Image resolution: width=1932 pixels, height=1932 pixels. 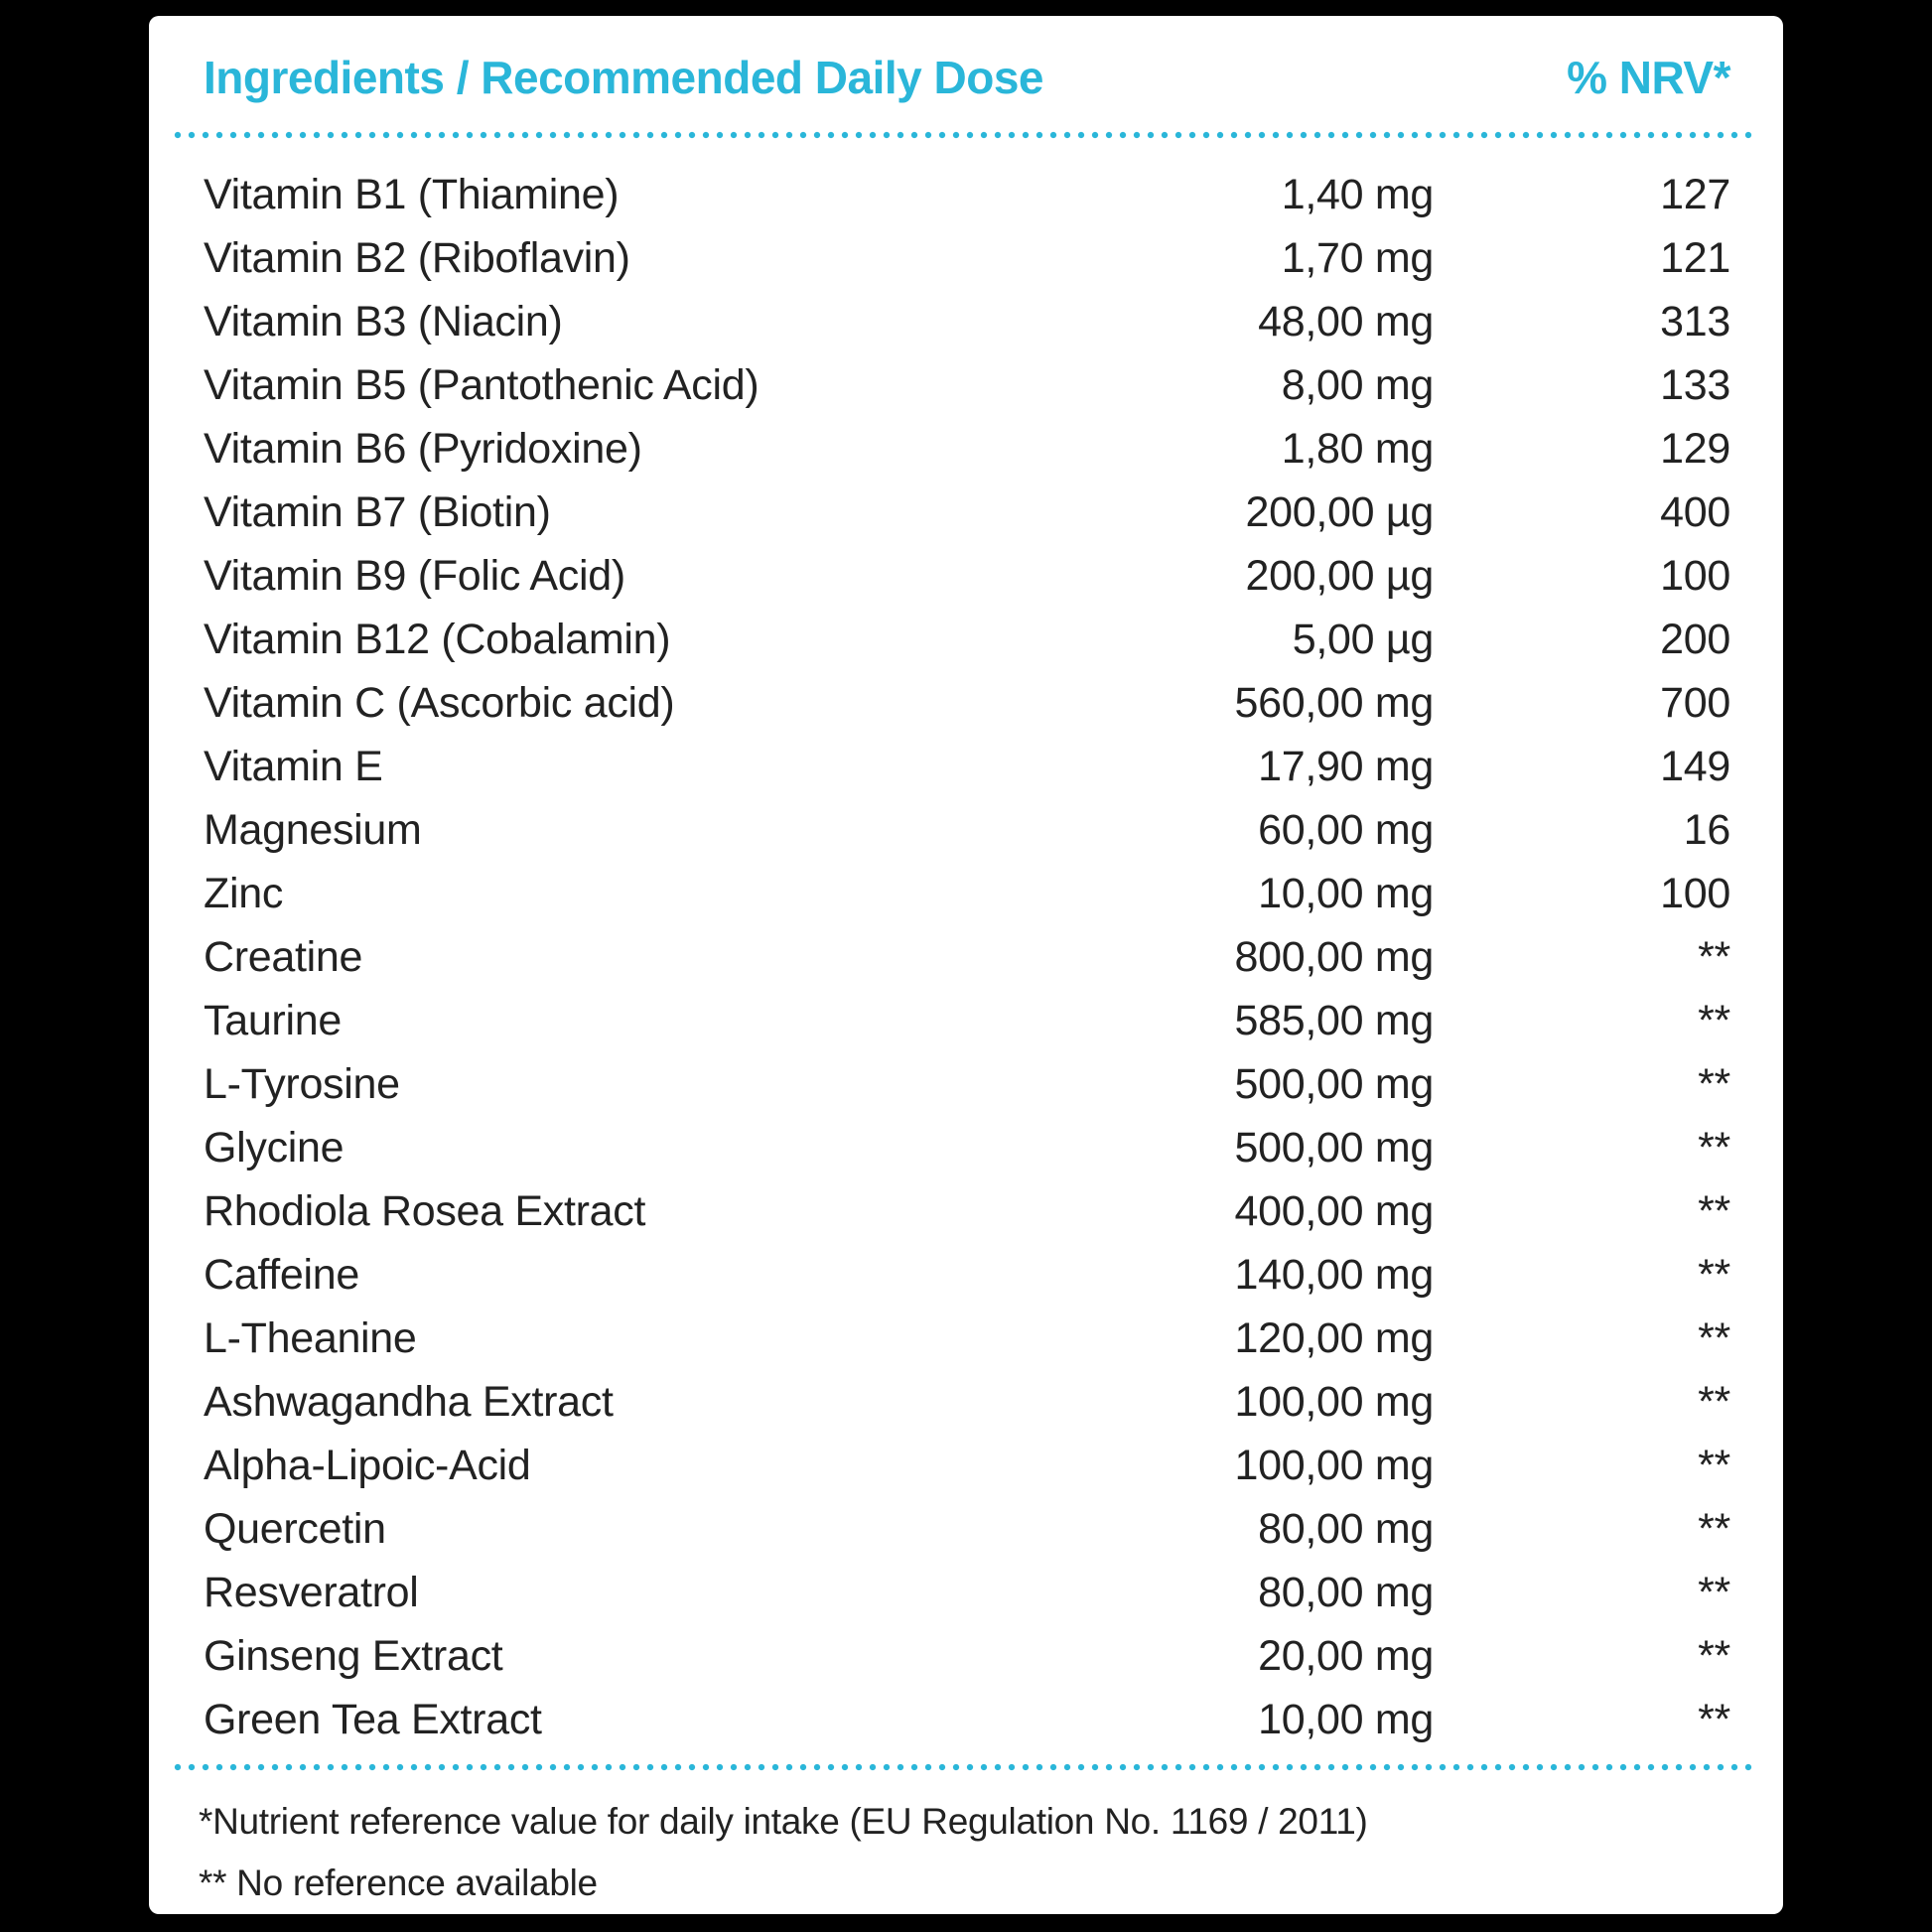 What do you see at coordinates (244, 894) in the screenshot?
I see `ingredient-name: Zinc` at bounding box center [244, 894].